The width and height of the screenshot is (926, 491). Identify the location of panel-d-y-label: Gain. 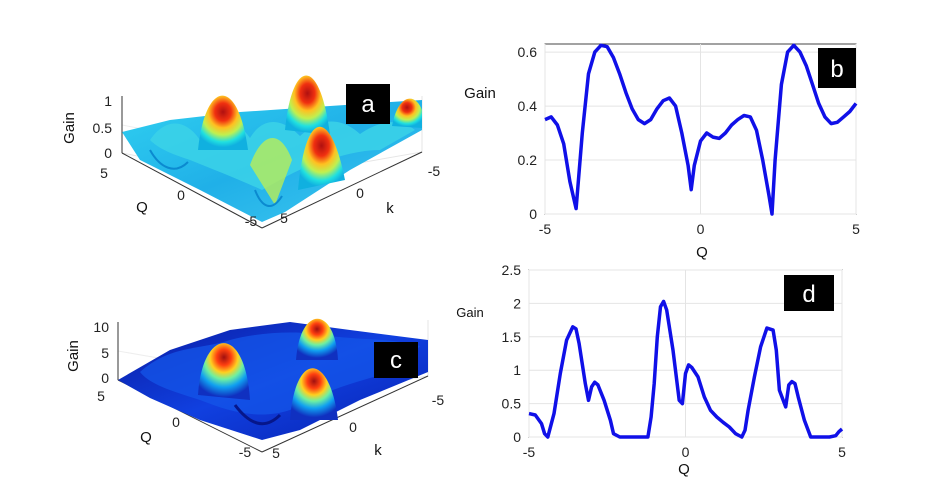
(469, 312).